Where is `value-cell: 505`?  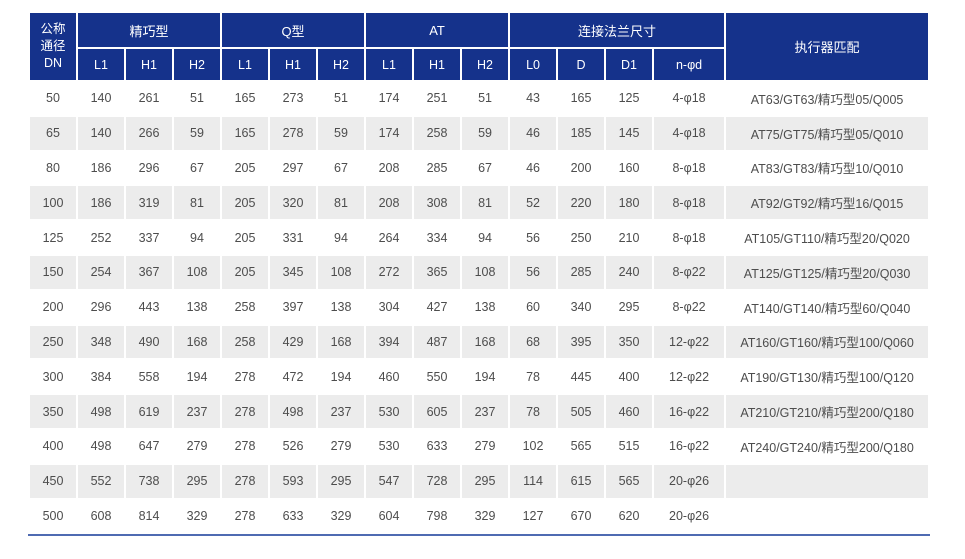 value-cell: 505 is located at coordinates (581, 411).